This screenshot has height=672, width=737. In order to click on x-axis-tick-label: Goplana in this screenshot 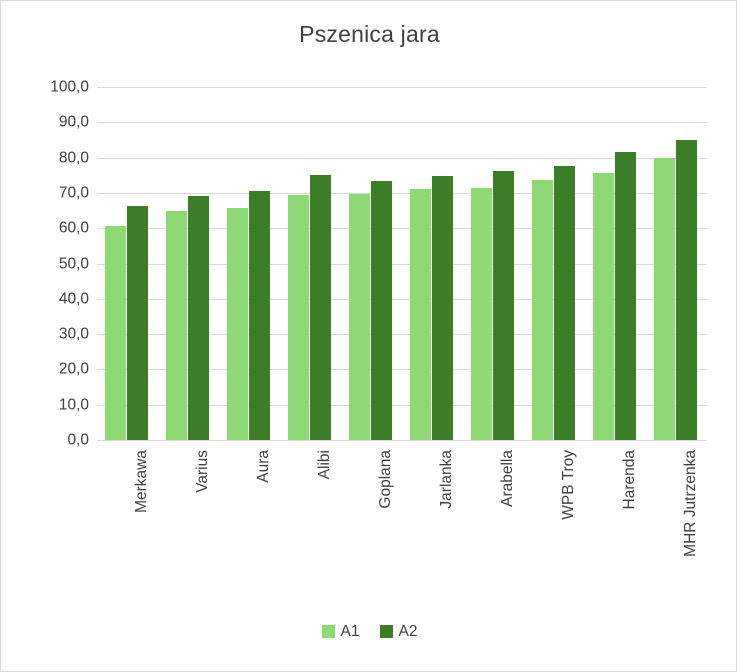, I will do `click(385, 479)`.